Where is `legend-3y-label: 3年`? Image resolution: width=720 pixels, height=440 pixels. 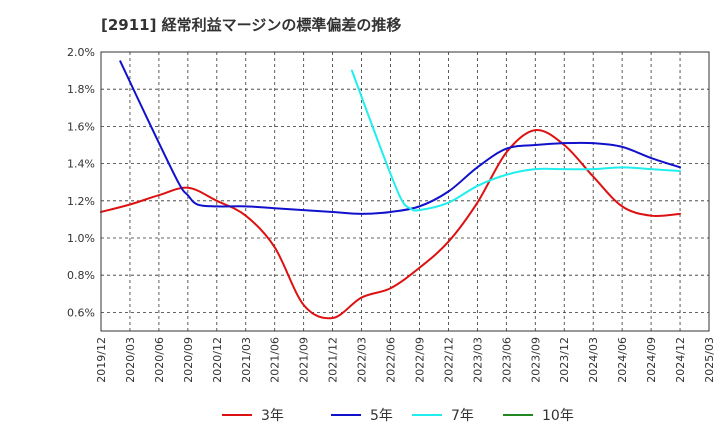 legend-3y-label: 3年 is located at coordinates (272, 416).